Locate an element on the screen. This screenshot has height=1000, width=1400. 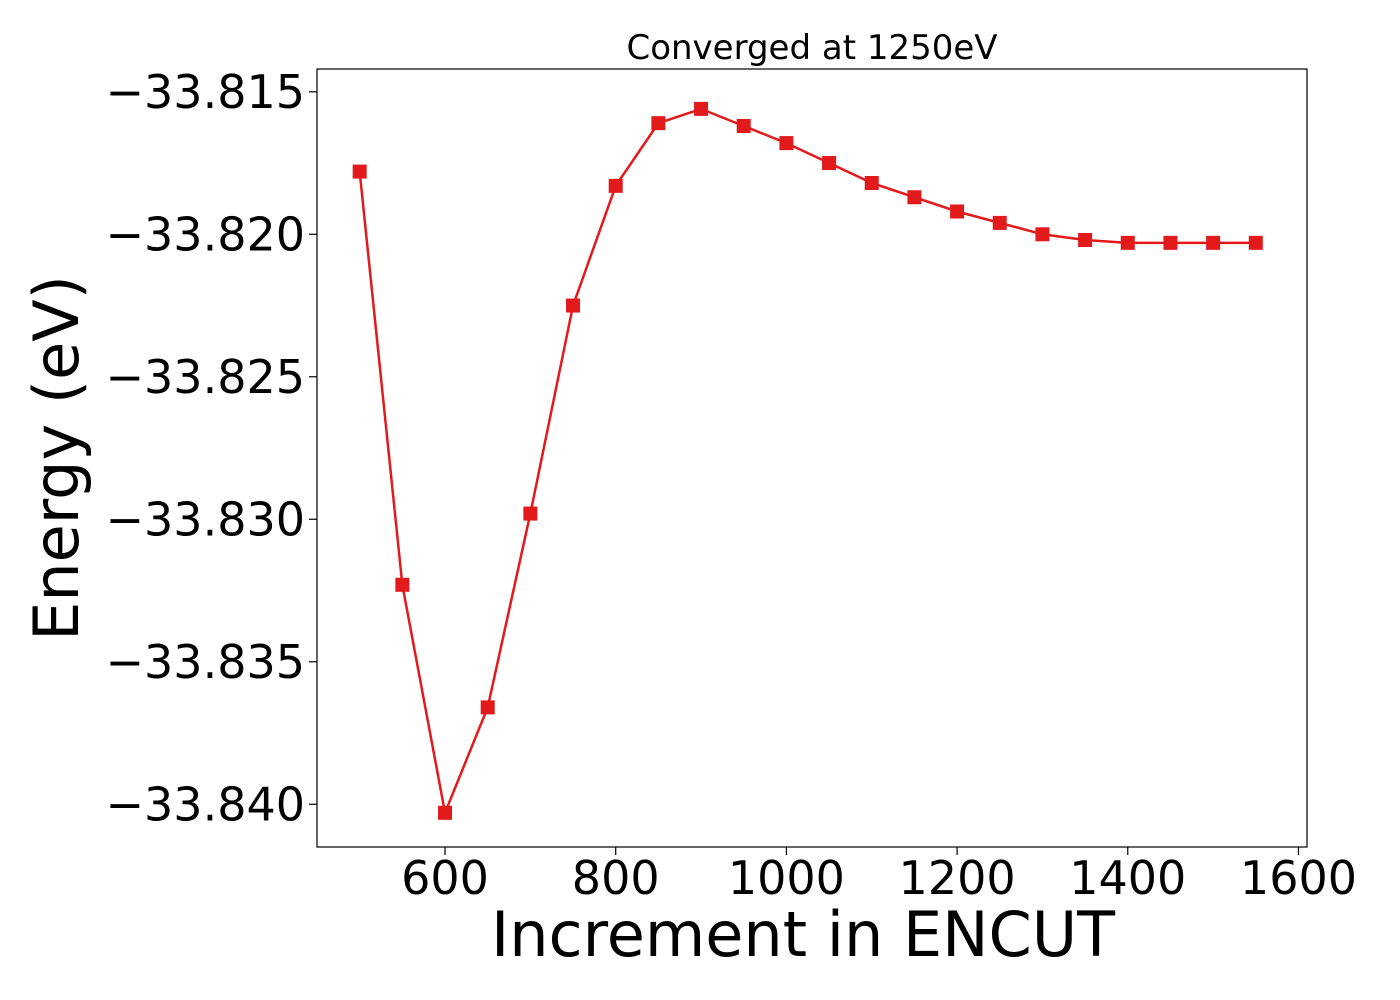
y-tick-label: −33.825 is located at coordinates (206, 377).